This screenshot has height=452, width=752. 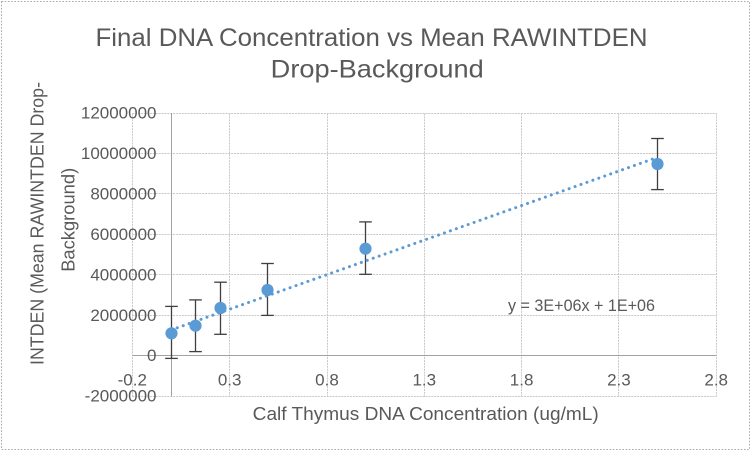 What do you see at coordinates (522, 380) in the screenshot?
I see `svg-text: 1.8` at bounding box center [522, 380].